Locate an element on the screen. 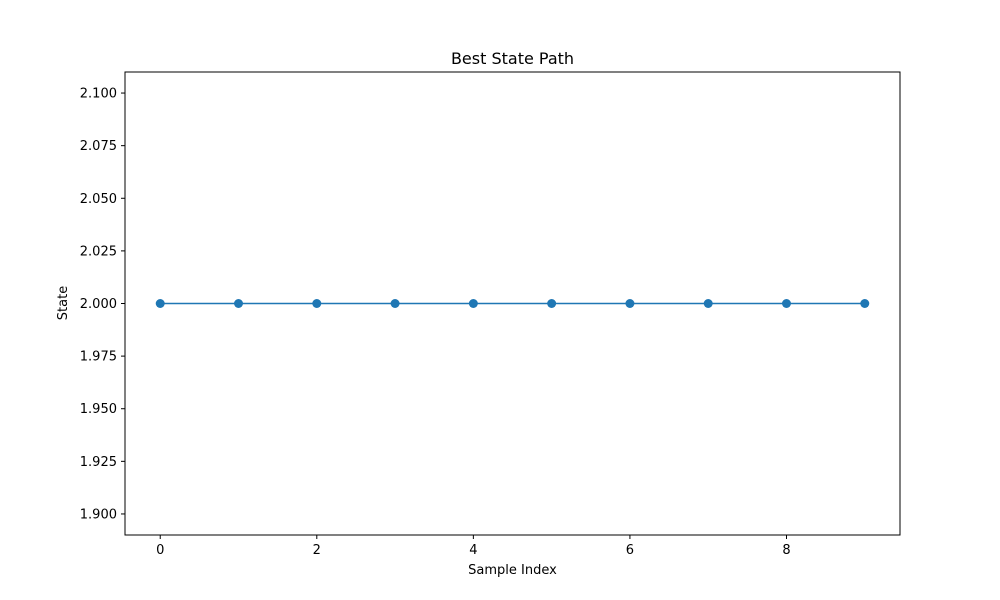 The height and width of the screenshot is (600, 1000). y-tick-label: 2.050 is located at coordinates (98, 199).